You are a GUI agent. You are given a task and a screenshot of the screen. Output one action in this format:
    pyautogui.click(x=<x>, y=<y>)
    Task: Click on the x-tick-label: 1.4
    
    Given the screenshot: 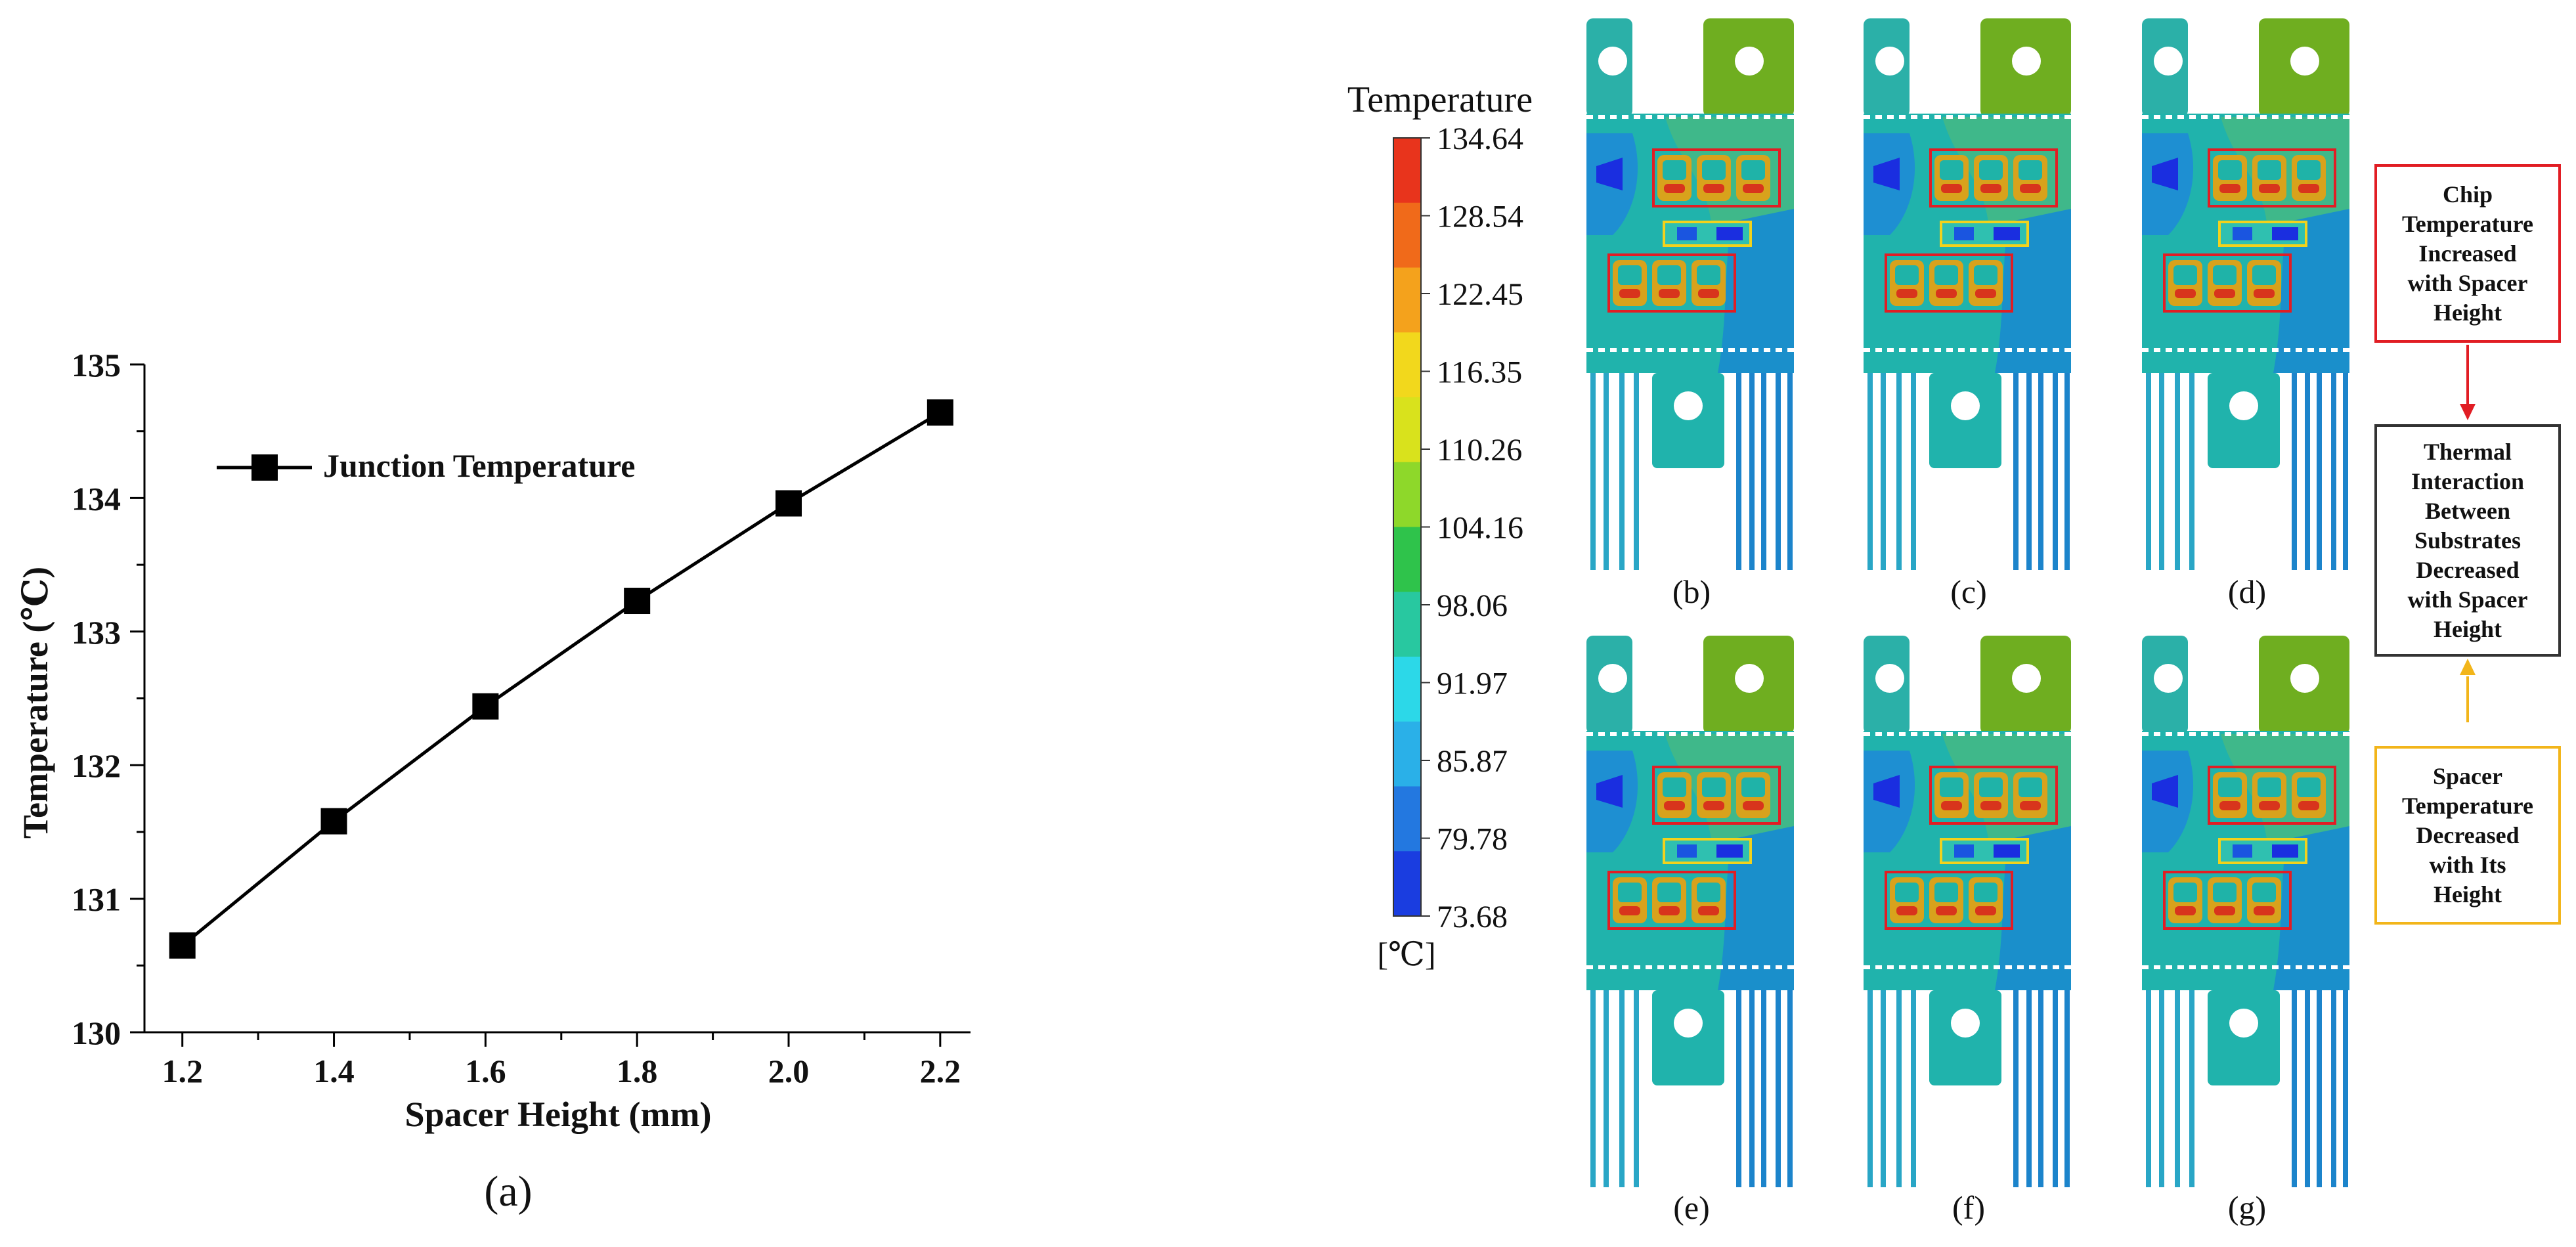 What is the action you would take?
    pyautogui.click(x=334, y=1071)
    